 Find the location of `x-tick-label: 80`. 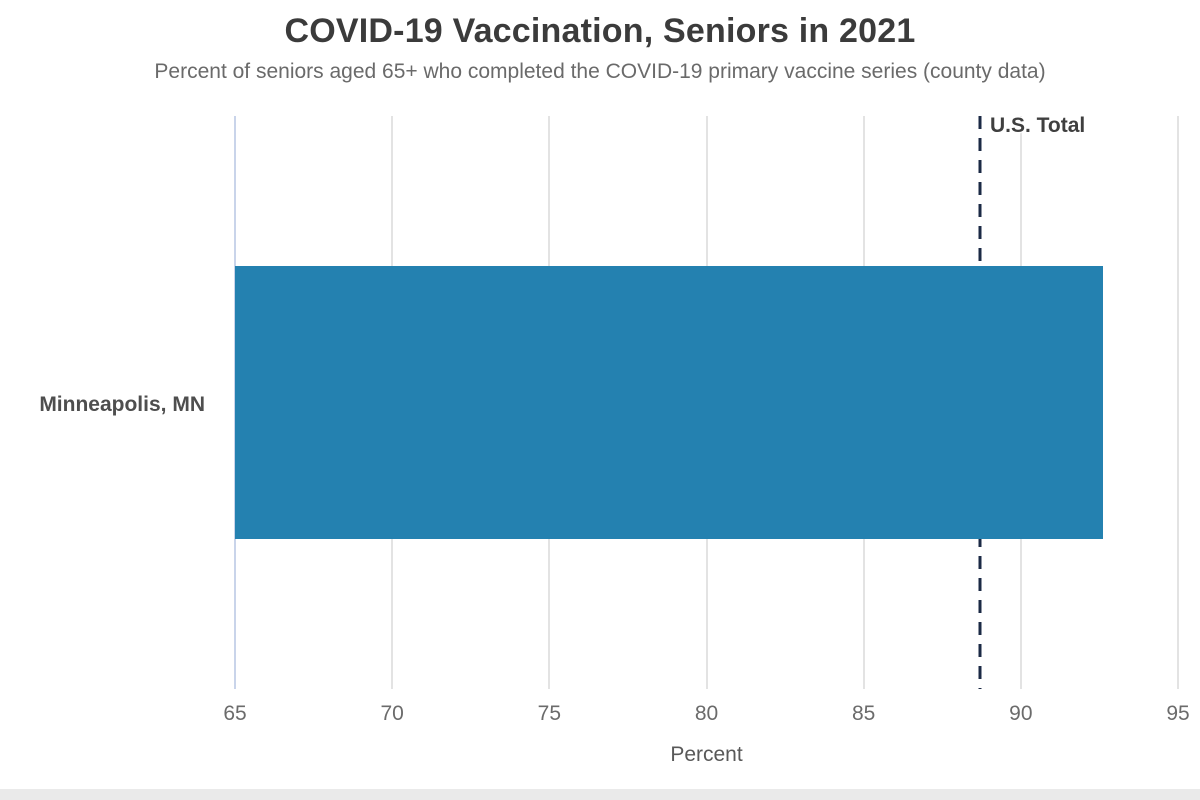

x-tick-label: 80 is located at coordinates (706, 713).